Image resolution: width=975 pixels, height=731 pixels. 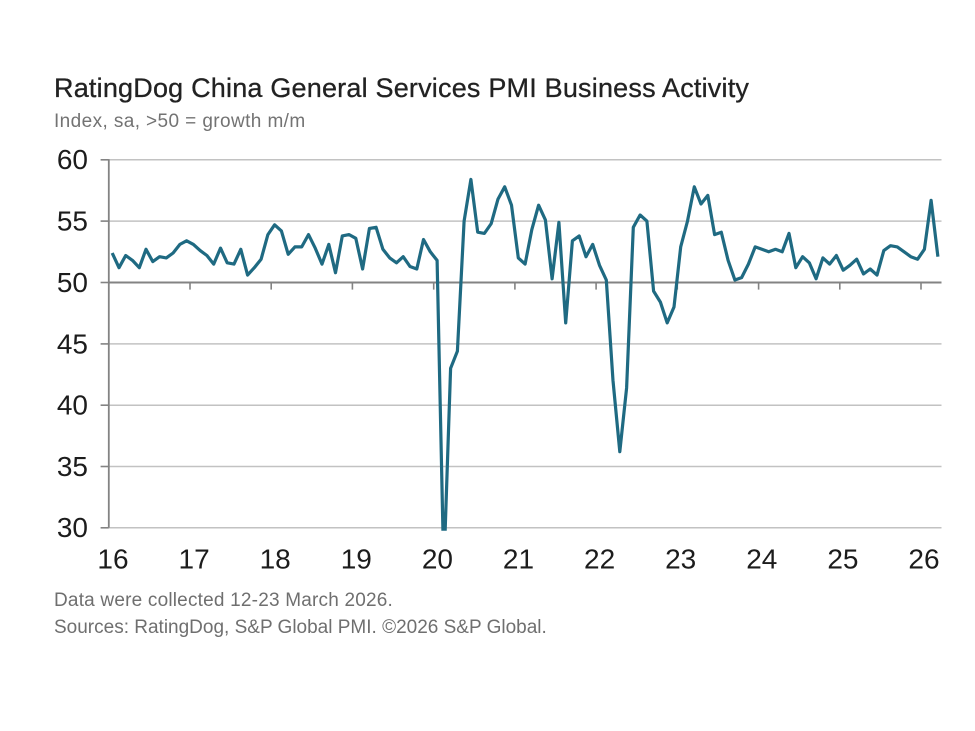 What do you see at coordinates (72, 343) in the screenshot?
I see `svg-text: 45` at bounding box center [72, 343].